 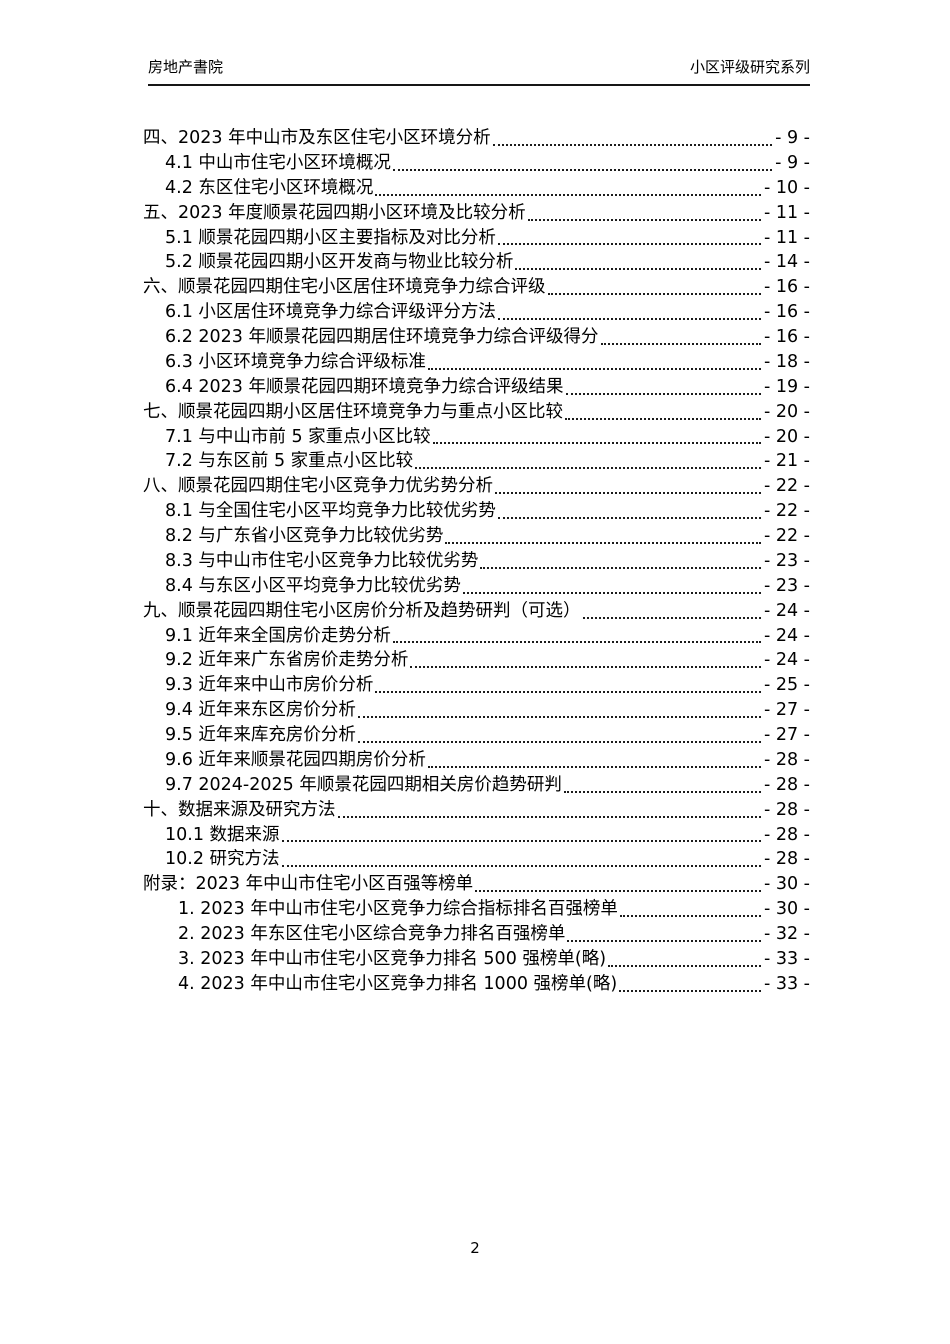 I want to click on toc-entry: 附录：2023 年中山市住宅小区百强等榜单 - 30 -, so click(x=476, y=884).